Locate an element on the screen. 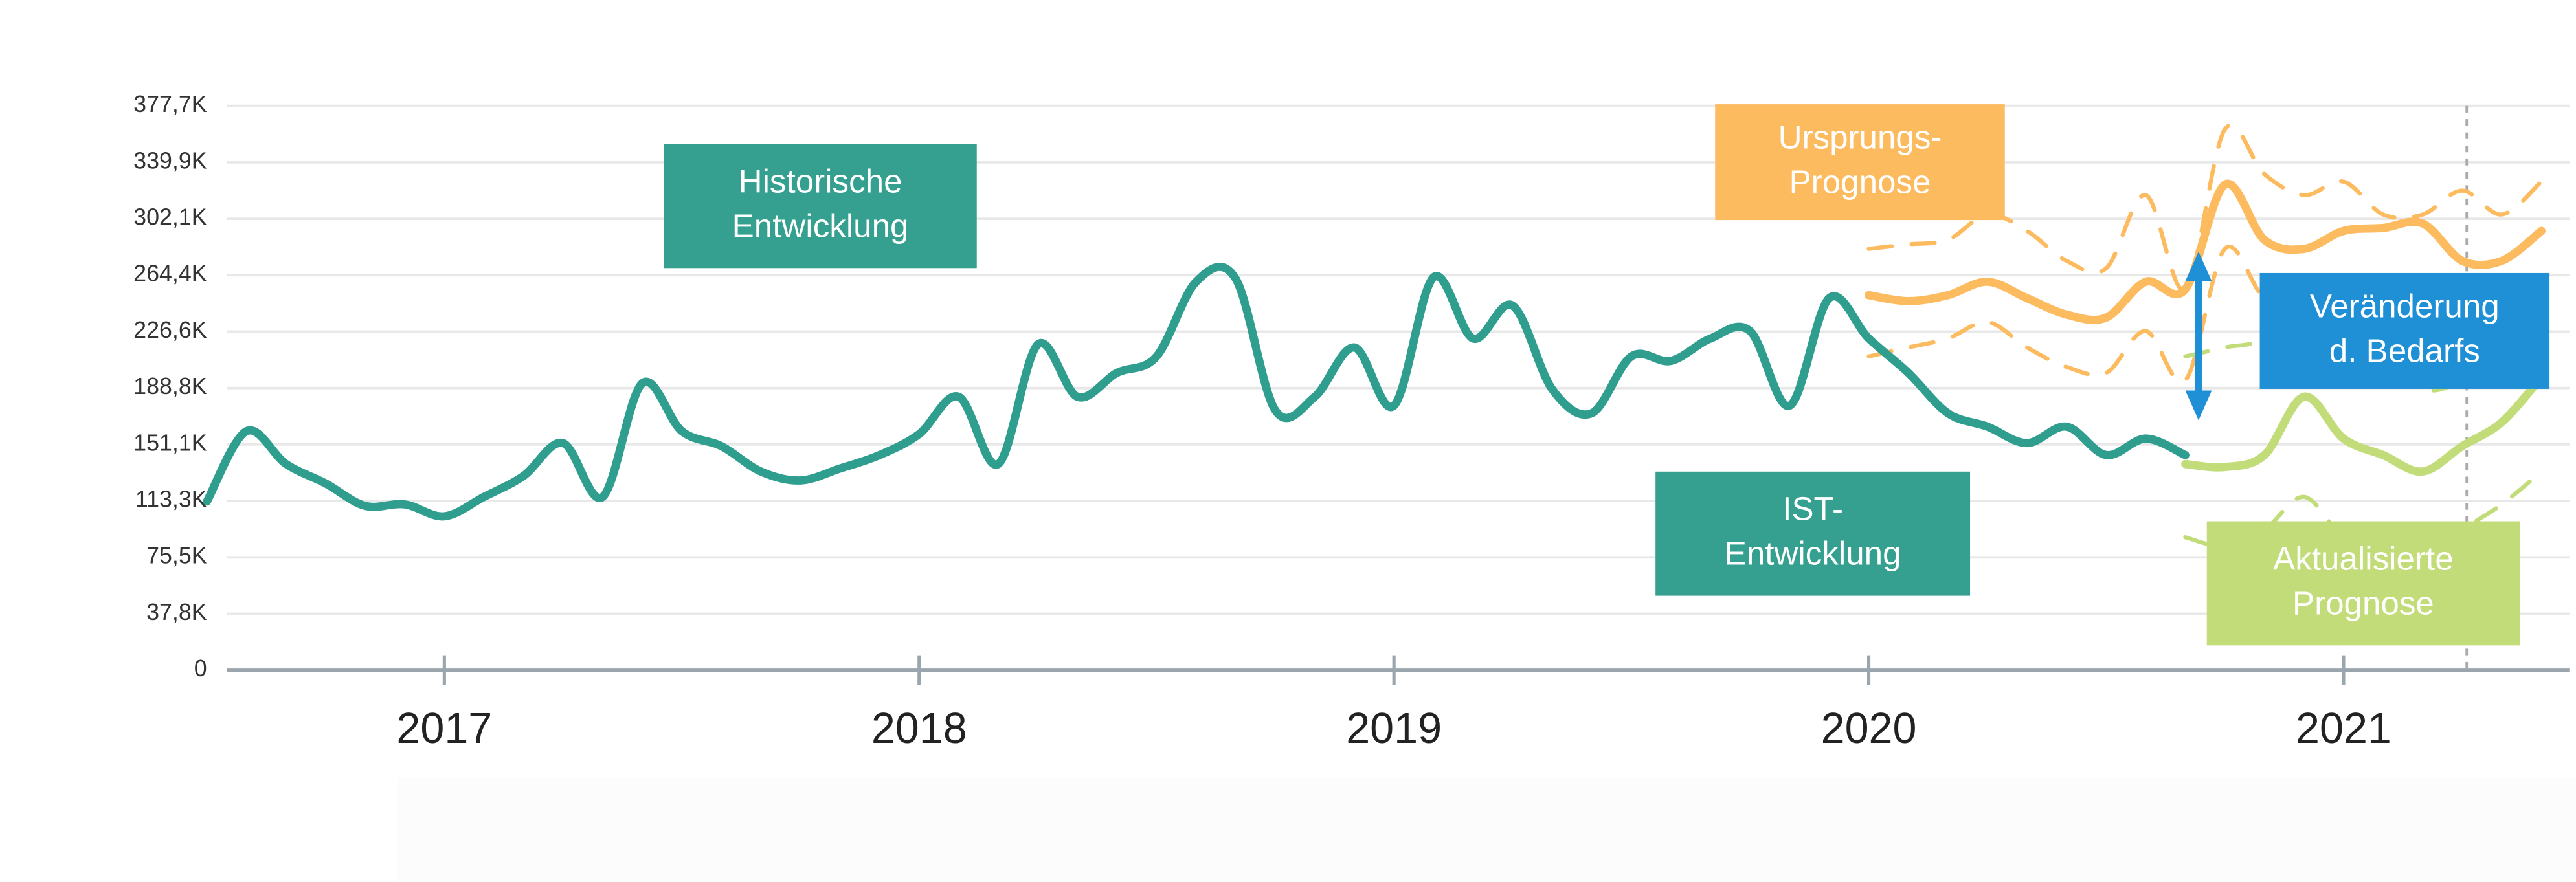  y-tick-label: 75,5K is located at coordinates (176, 556).